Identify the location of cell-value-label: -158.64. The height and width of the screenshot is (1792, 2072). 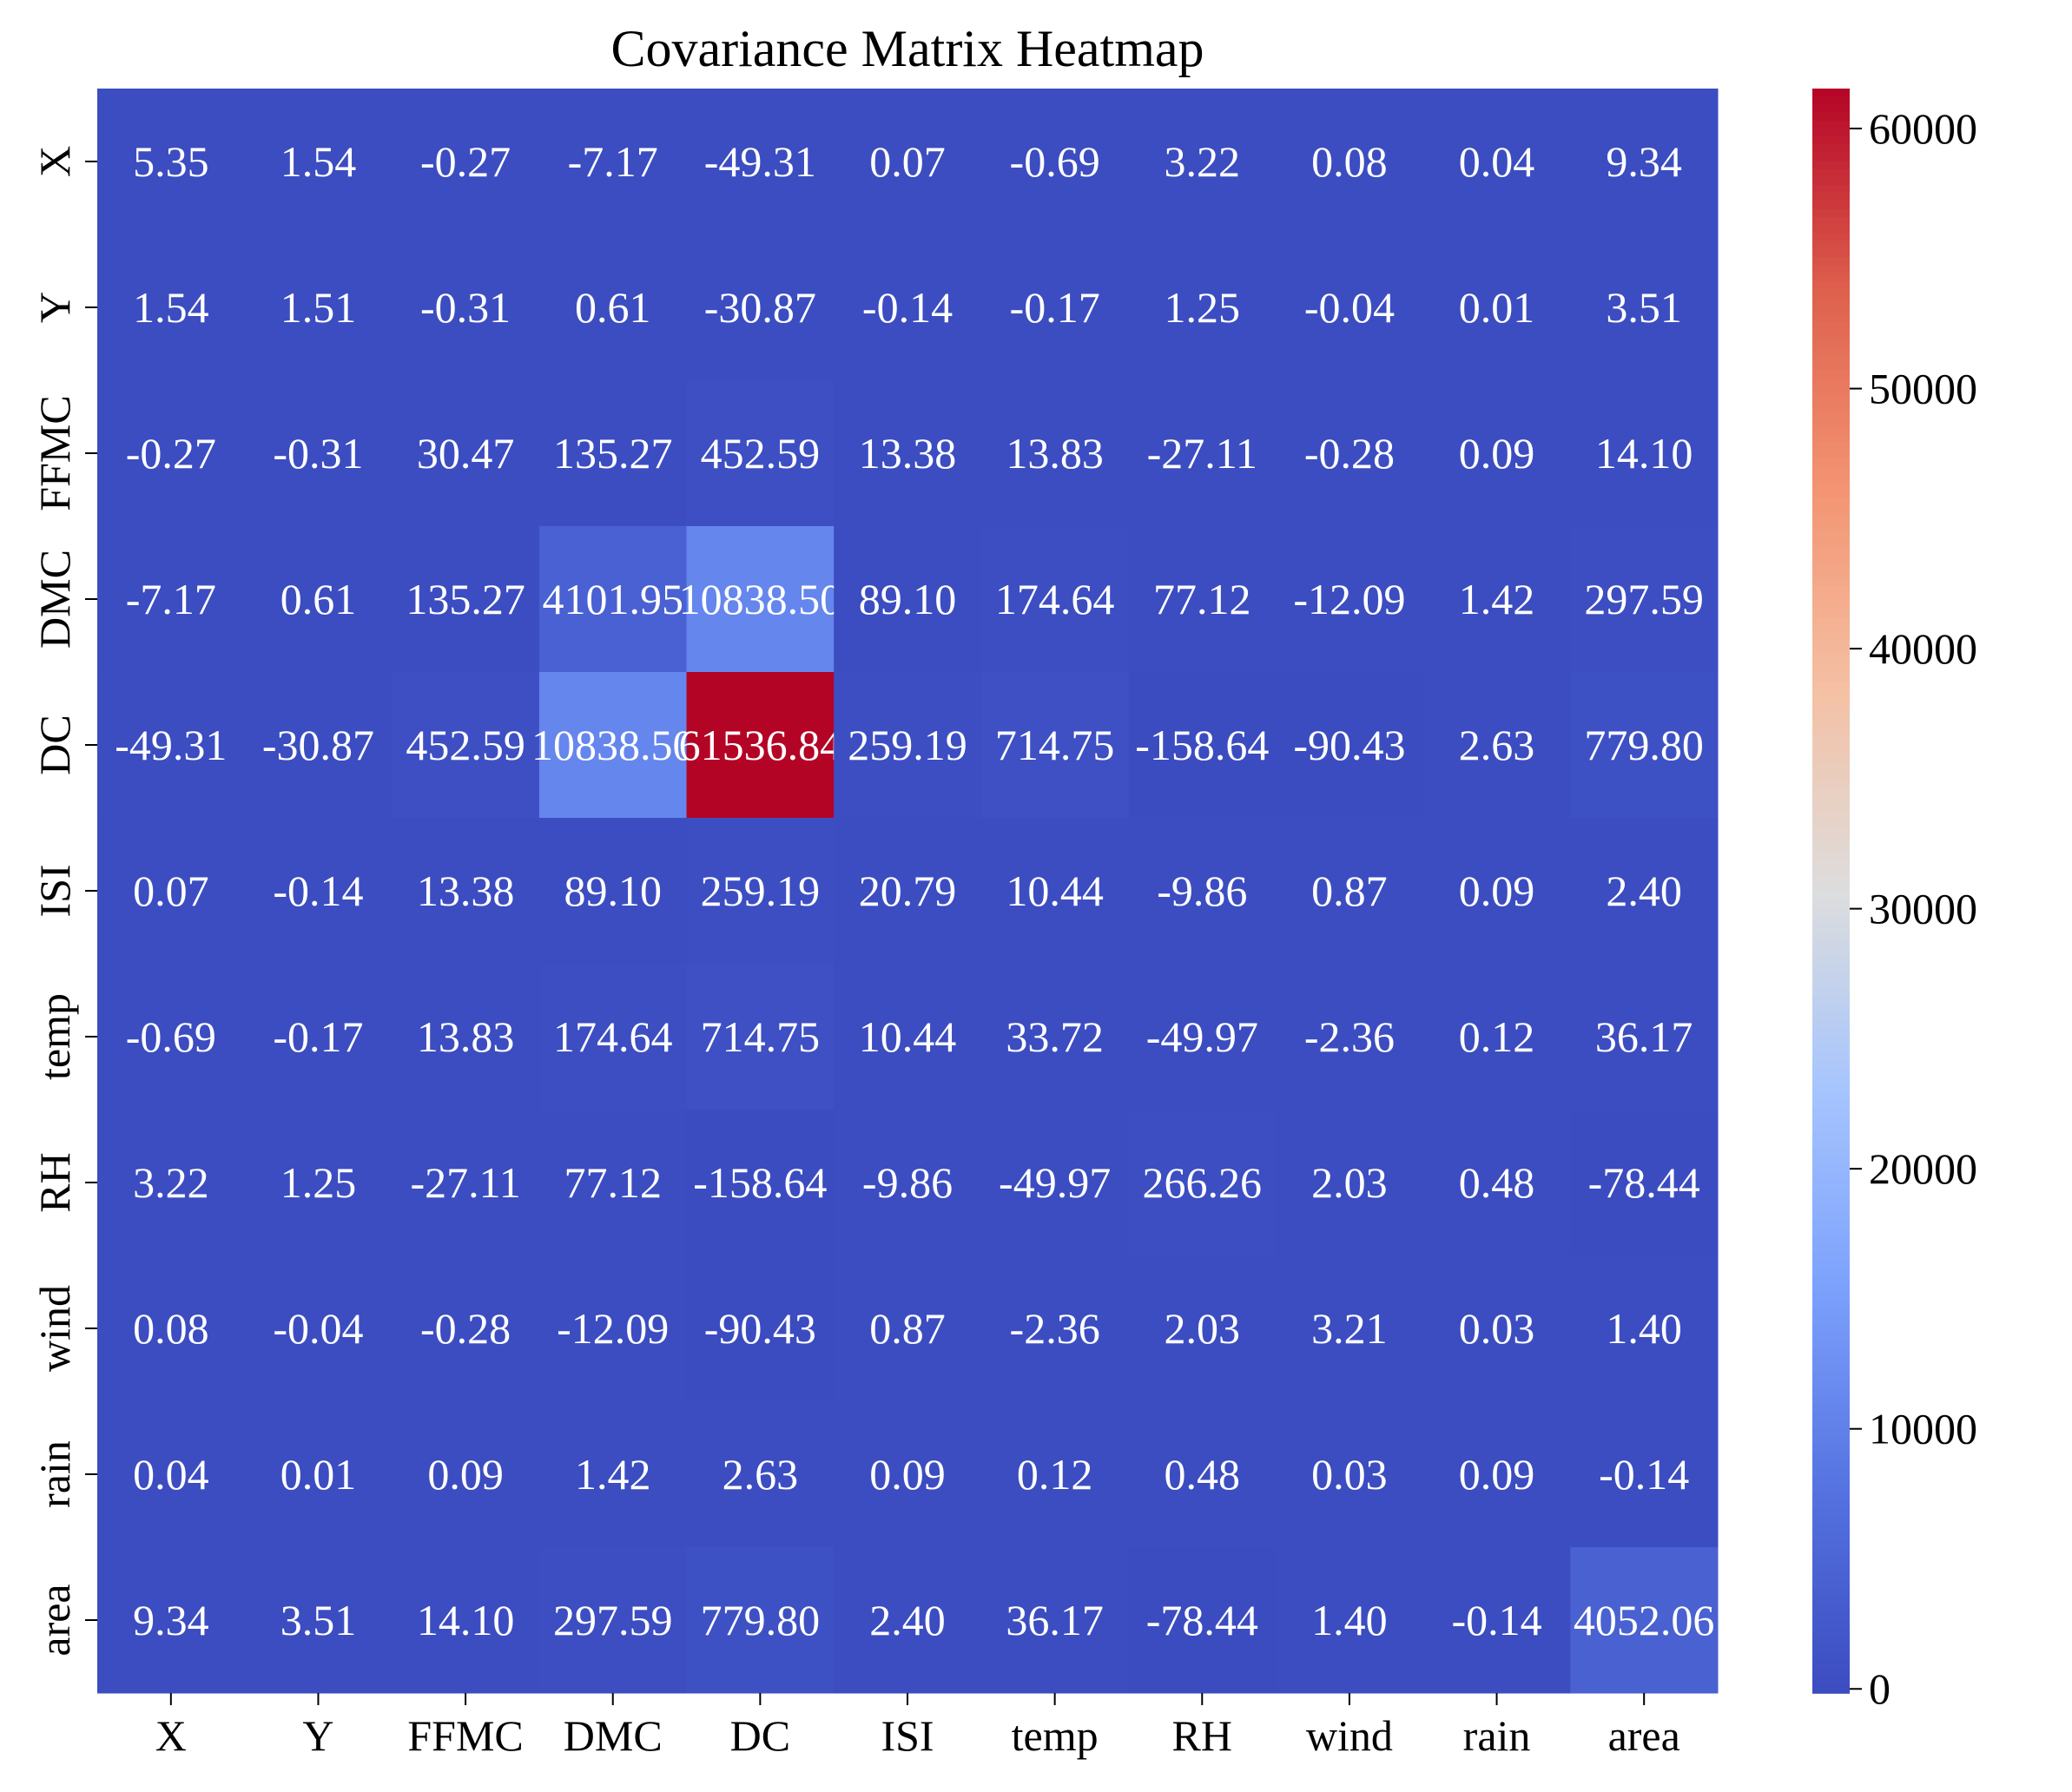
(760, 1182).